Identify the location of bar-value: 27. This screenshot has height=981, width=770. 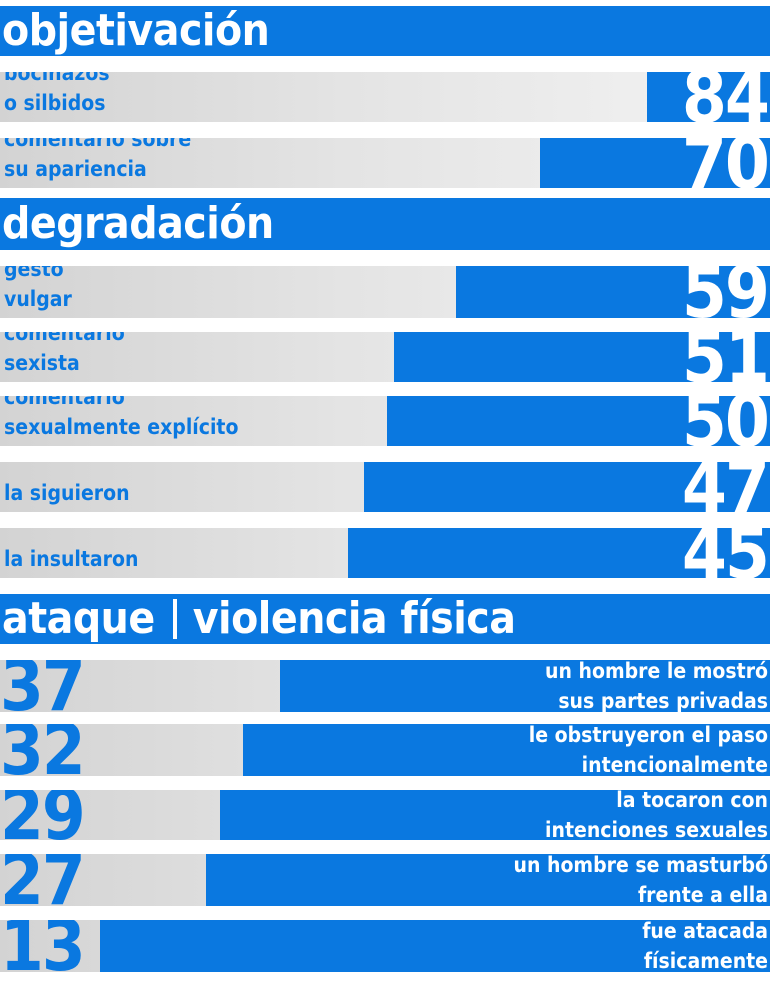
(43, 880).